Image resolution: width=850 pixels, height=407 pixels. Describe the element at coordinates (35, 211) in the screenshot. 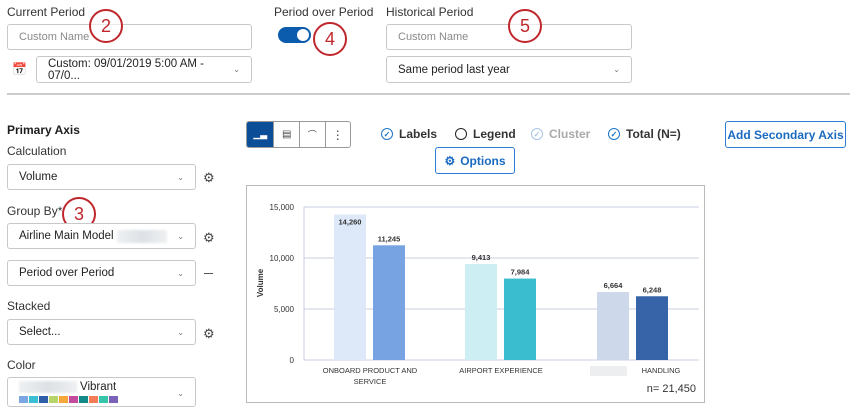

I see `group-by-label: Group By*` at that location.